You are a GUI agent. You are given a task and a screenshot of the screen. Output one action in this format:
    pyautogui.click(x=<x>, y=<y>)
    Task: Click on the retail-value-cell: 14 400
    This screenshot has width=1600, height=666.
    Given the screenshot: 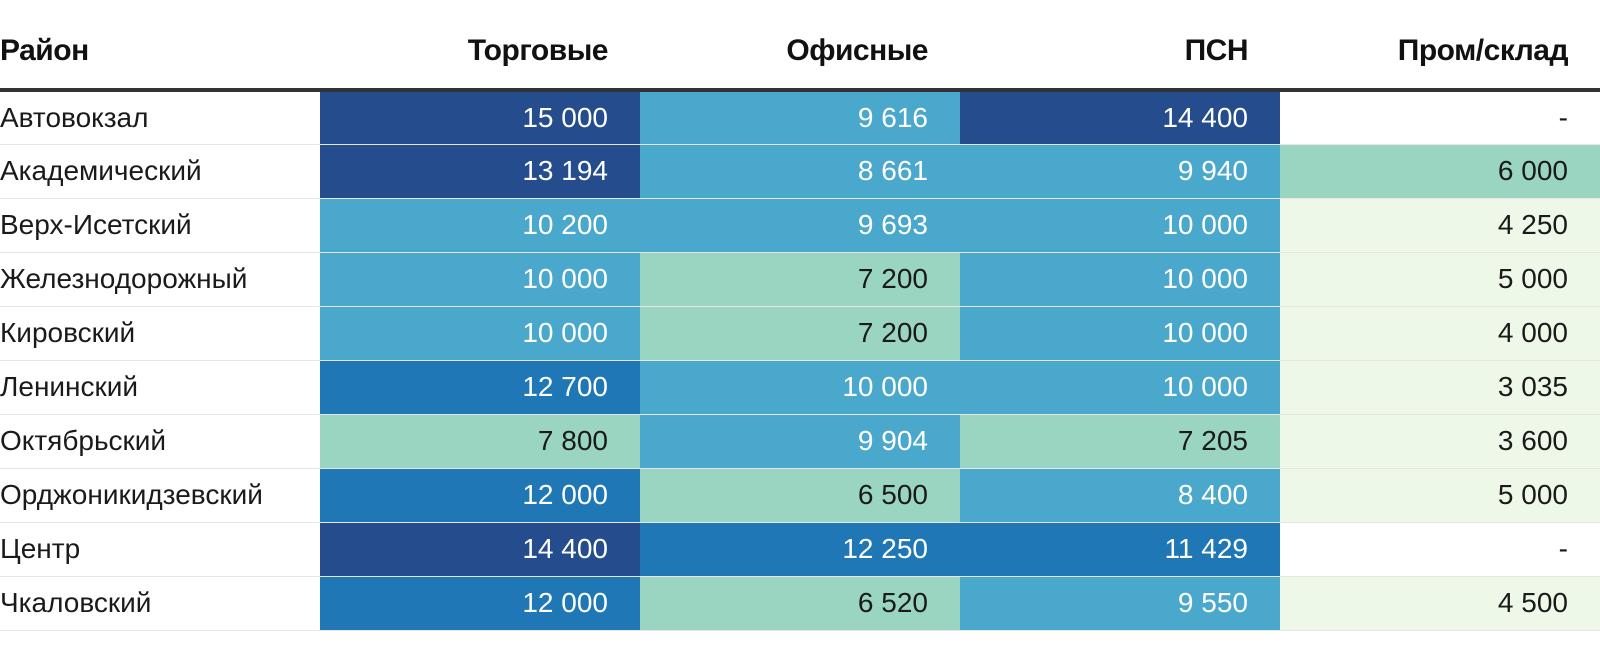 What is the action you would take?
    pyautogui.click(x=480, y=549)
    